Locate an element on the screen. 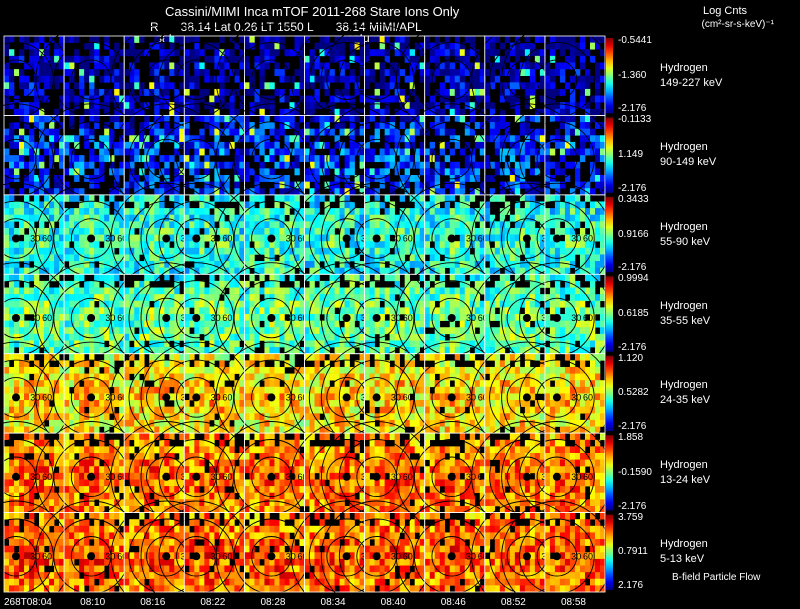 This screenshot has width=800, height=609. contour-label: 30 is located at coordinates (471, 239).